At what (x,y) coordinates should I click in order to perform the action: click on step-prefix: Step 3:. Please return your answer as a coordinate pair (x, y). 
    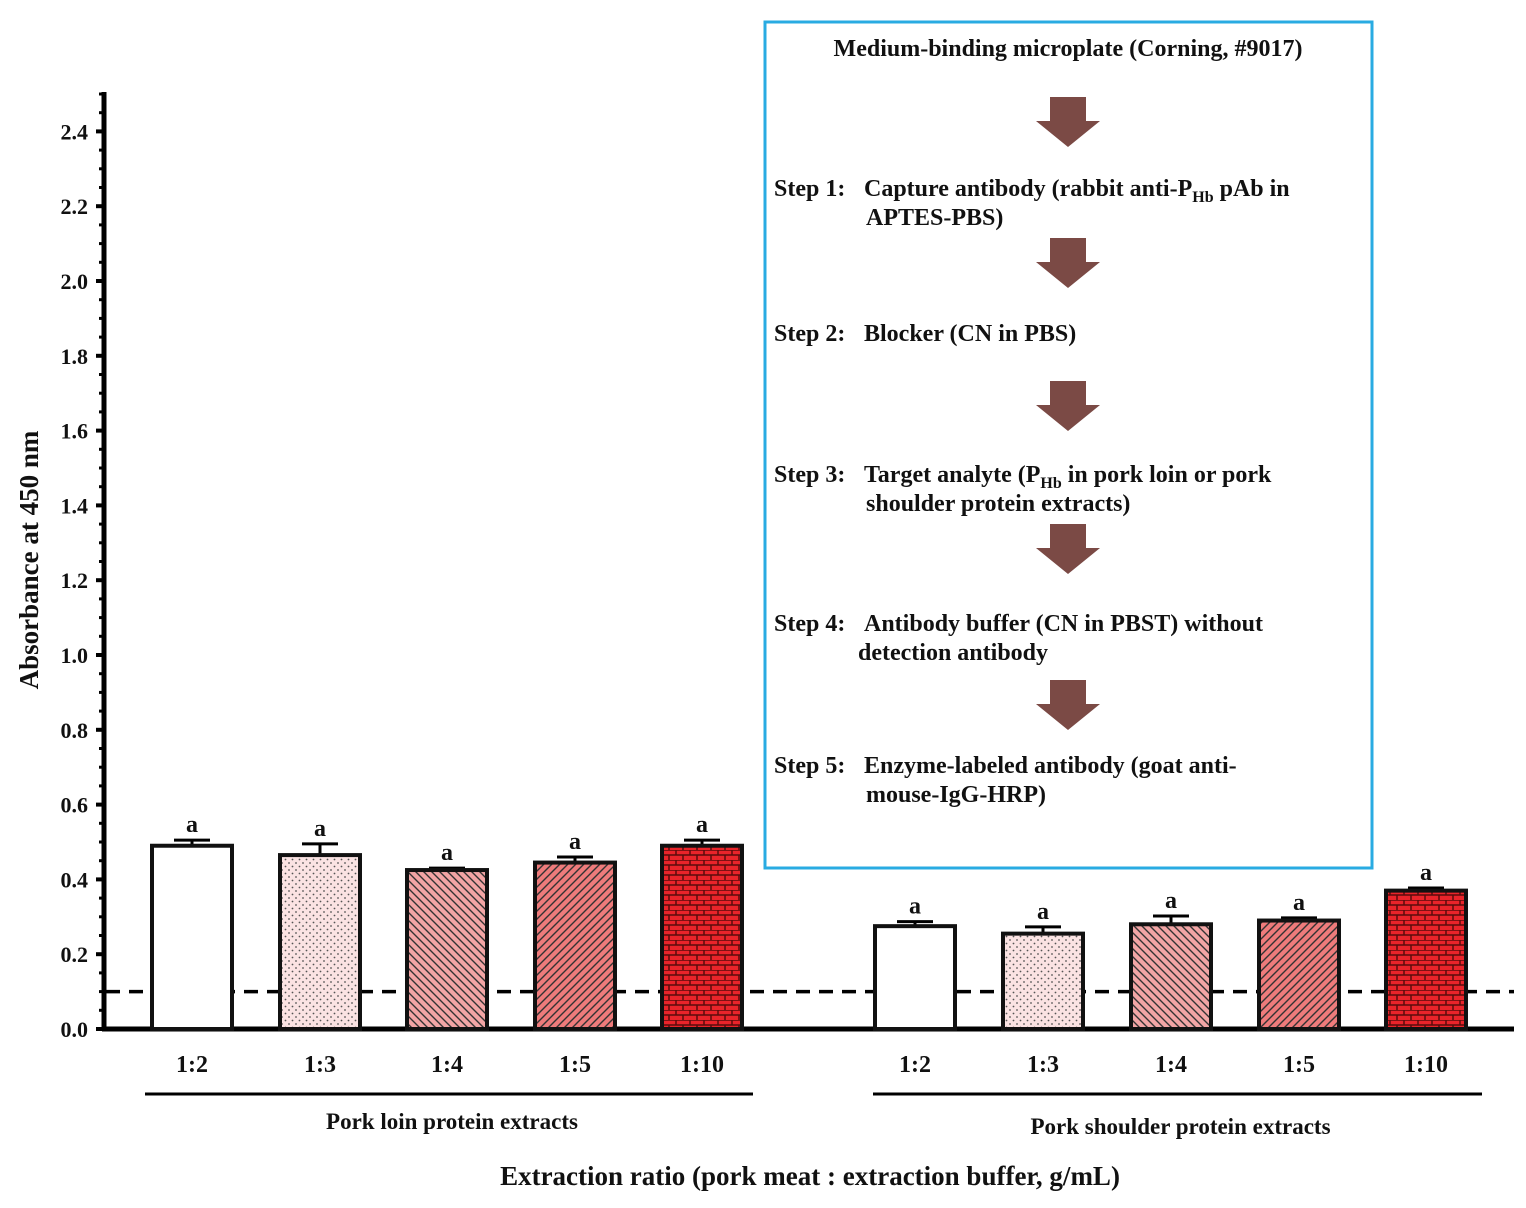
    Looking at the image, I should click on (809, 475).